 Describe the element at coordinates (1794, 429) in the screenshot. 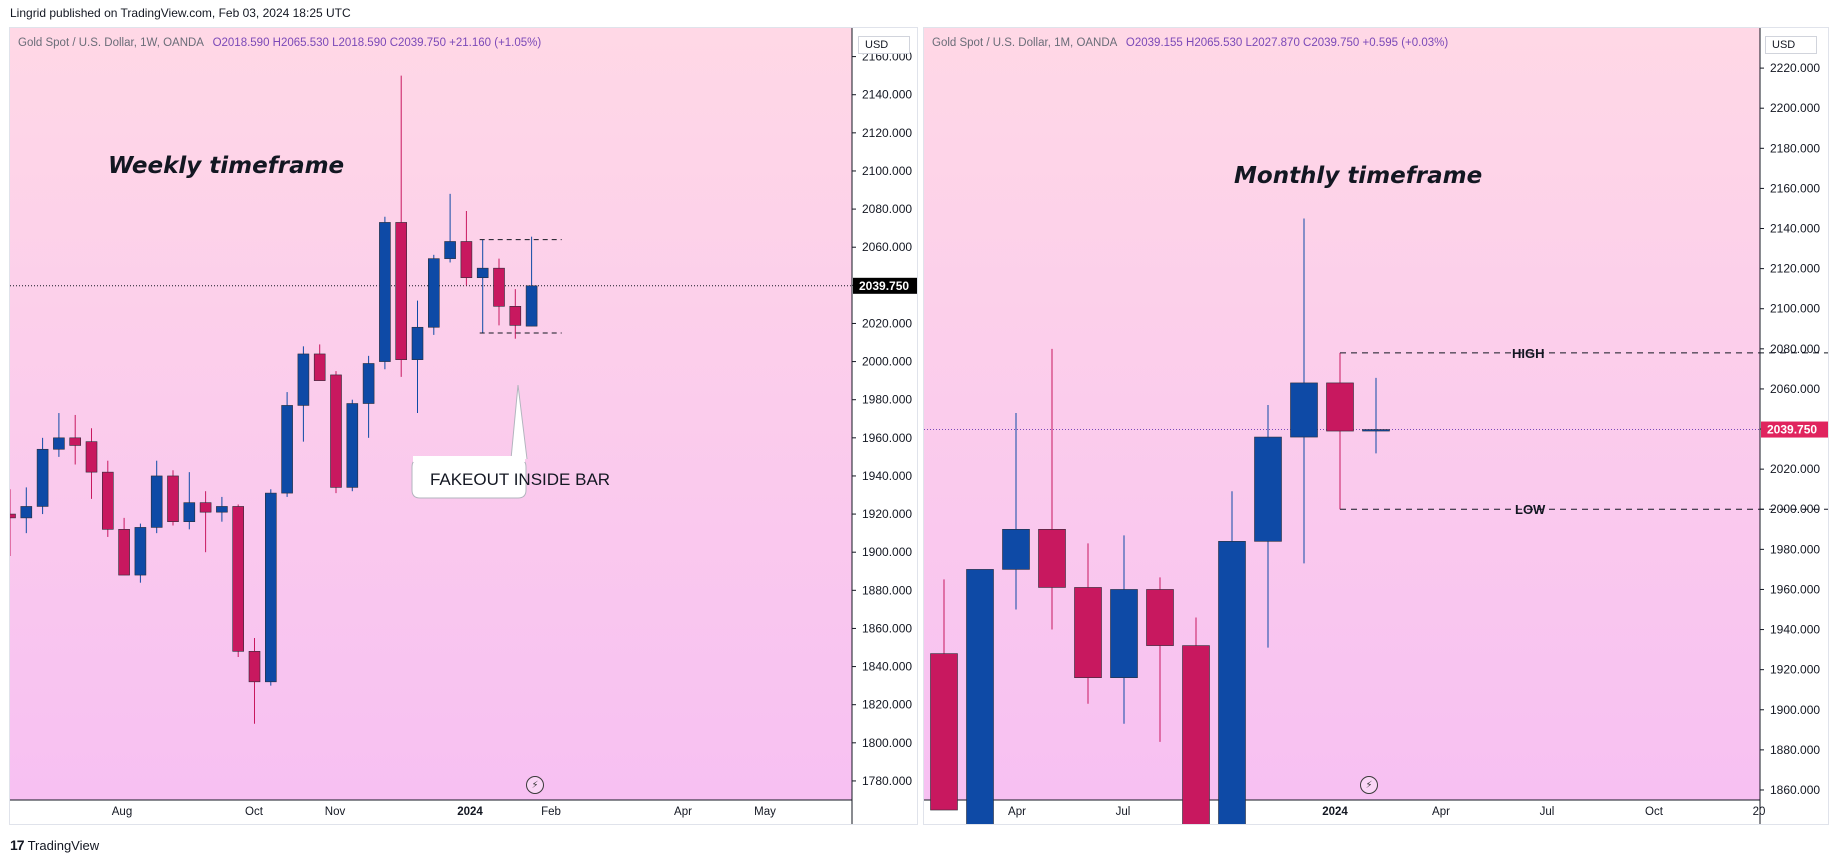

I see `current-price-tag` at that location.